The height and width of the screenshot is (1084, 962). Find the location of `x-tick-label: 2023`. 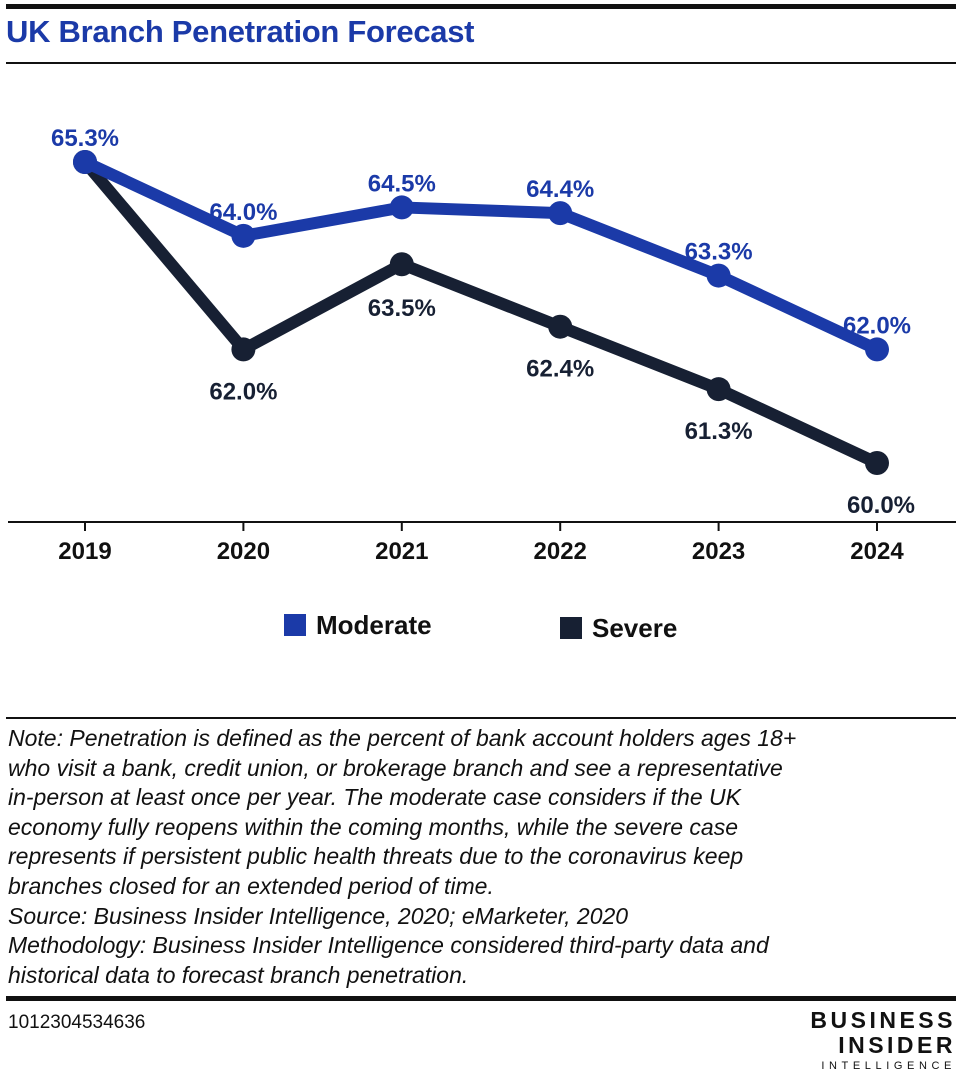

x-tick-label: 2023 is located at coordinates (718, 551).